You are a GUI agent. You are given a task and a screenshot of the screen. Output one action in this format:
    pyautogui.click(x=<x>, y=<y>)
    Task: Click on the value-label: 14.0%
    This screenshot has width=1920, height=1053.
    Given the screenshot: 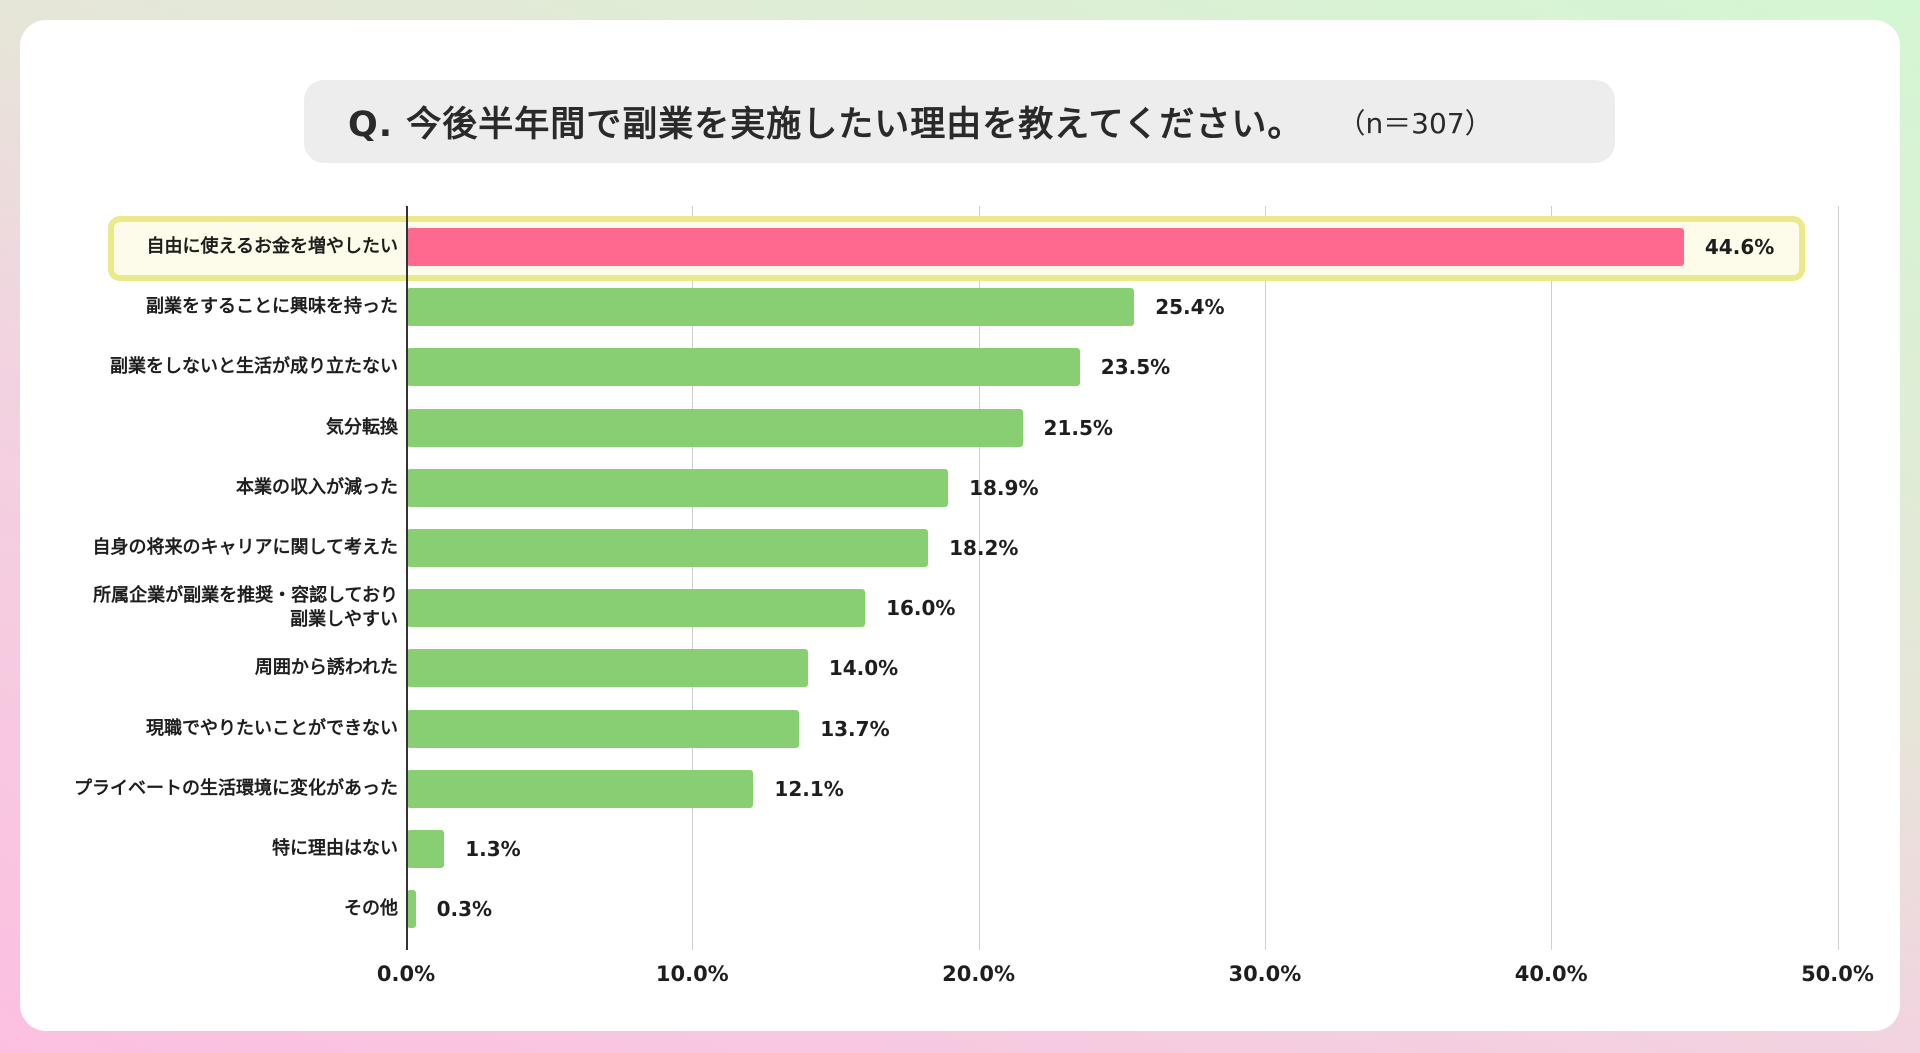 What is the action you would take?
    pyautogui.click(x=863, y=668)
    